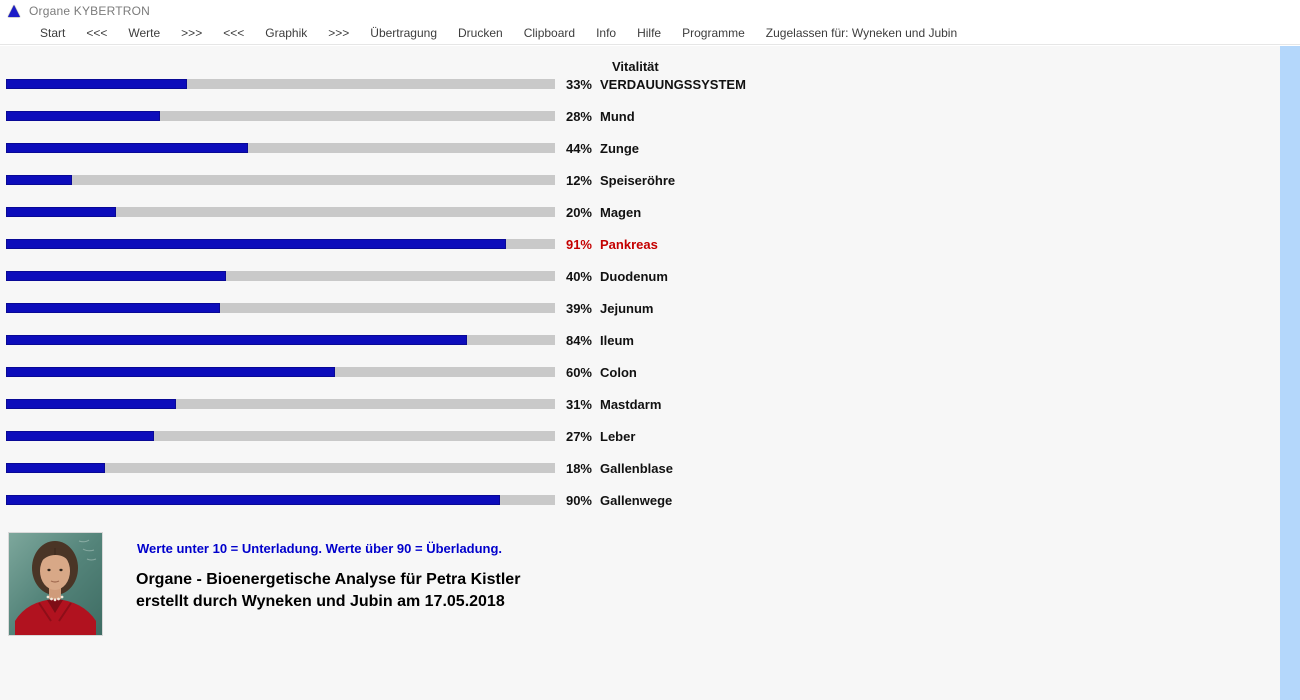 The height and width of the screenshot is (700, 1300). I want to click on bar-label: Mastdarm, so click(631, 404).